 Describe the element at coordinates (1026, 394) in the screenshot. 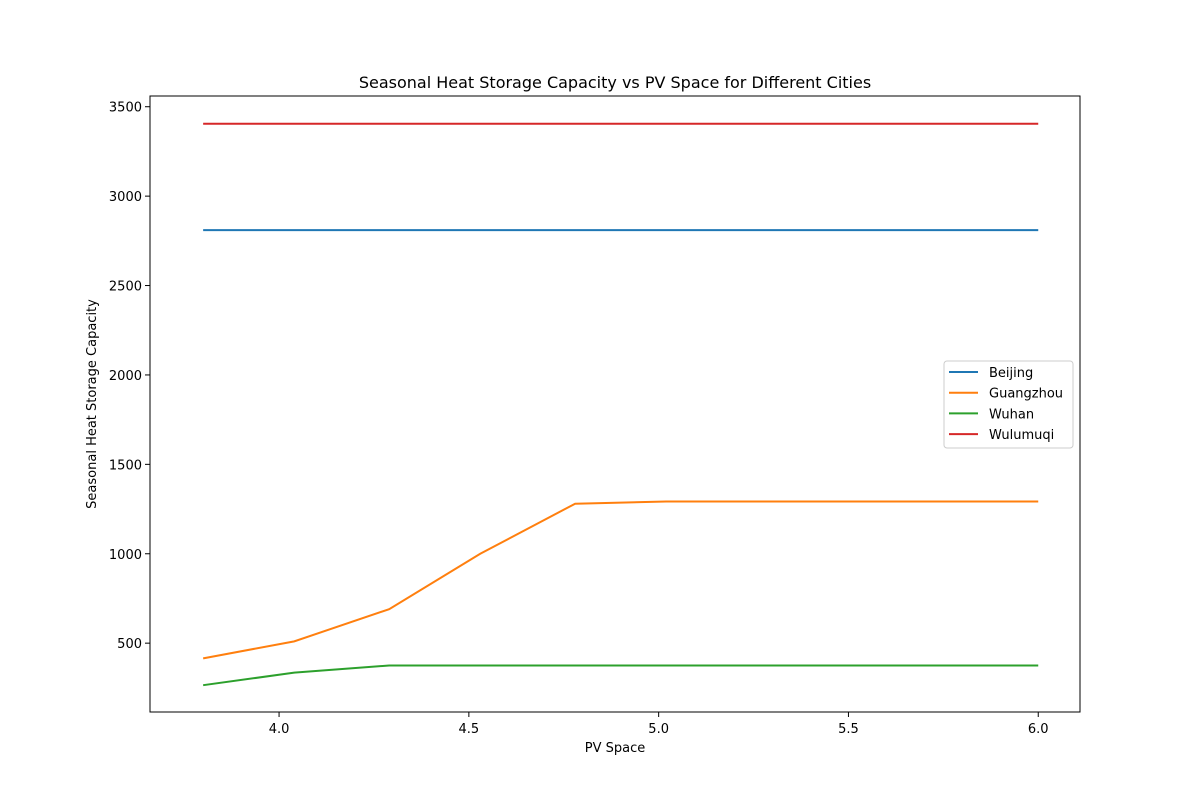

I see `legend-label-guangzhou: Guangzhou` at that location.